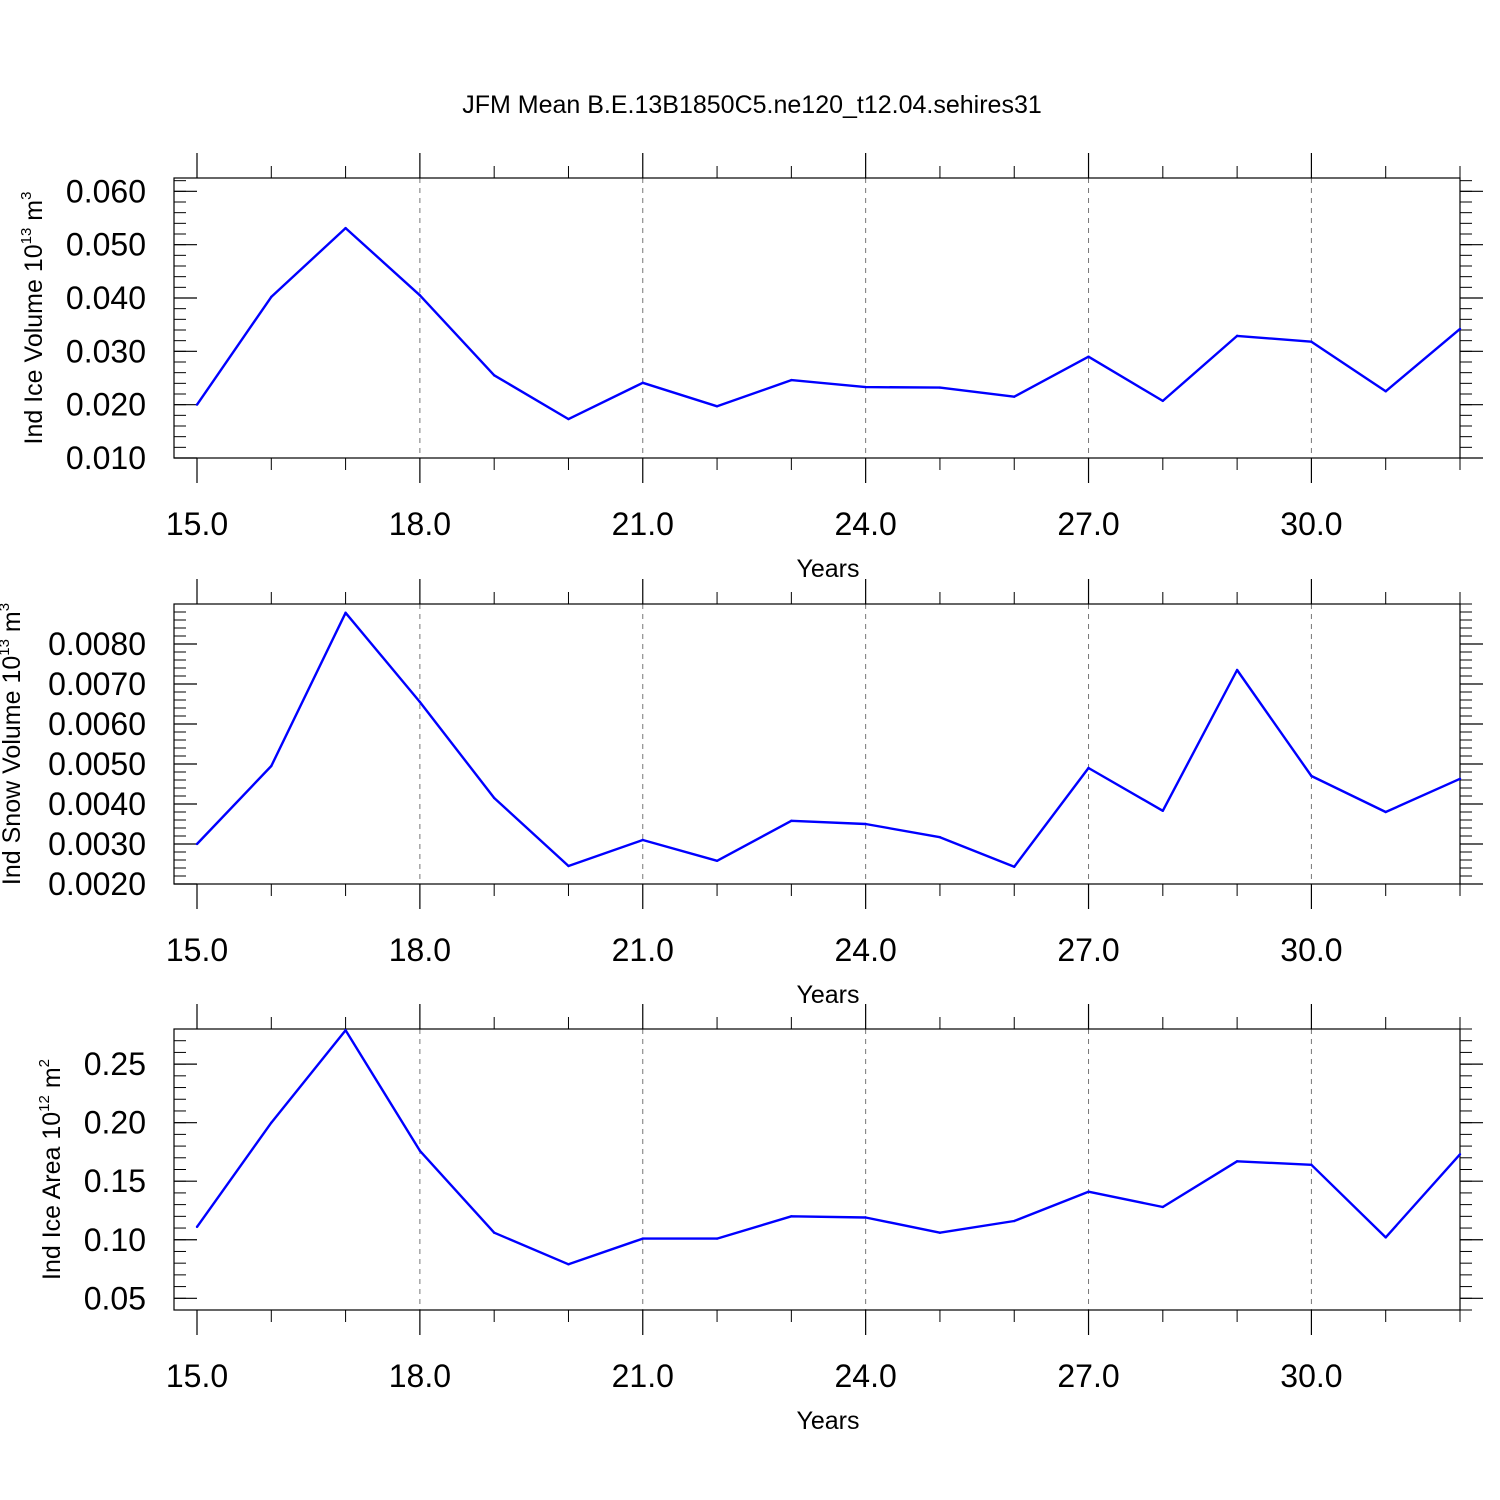  I want to click on y-tick-label: 0.0030, so click(97, 844).